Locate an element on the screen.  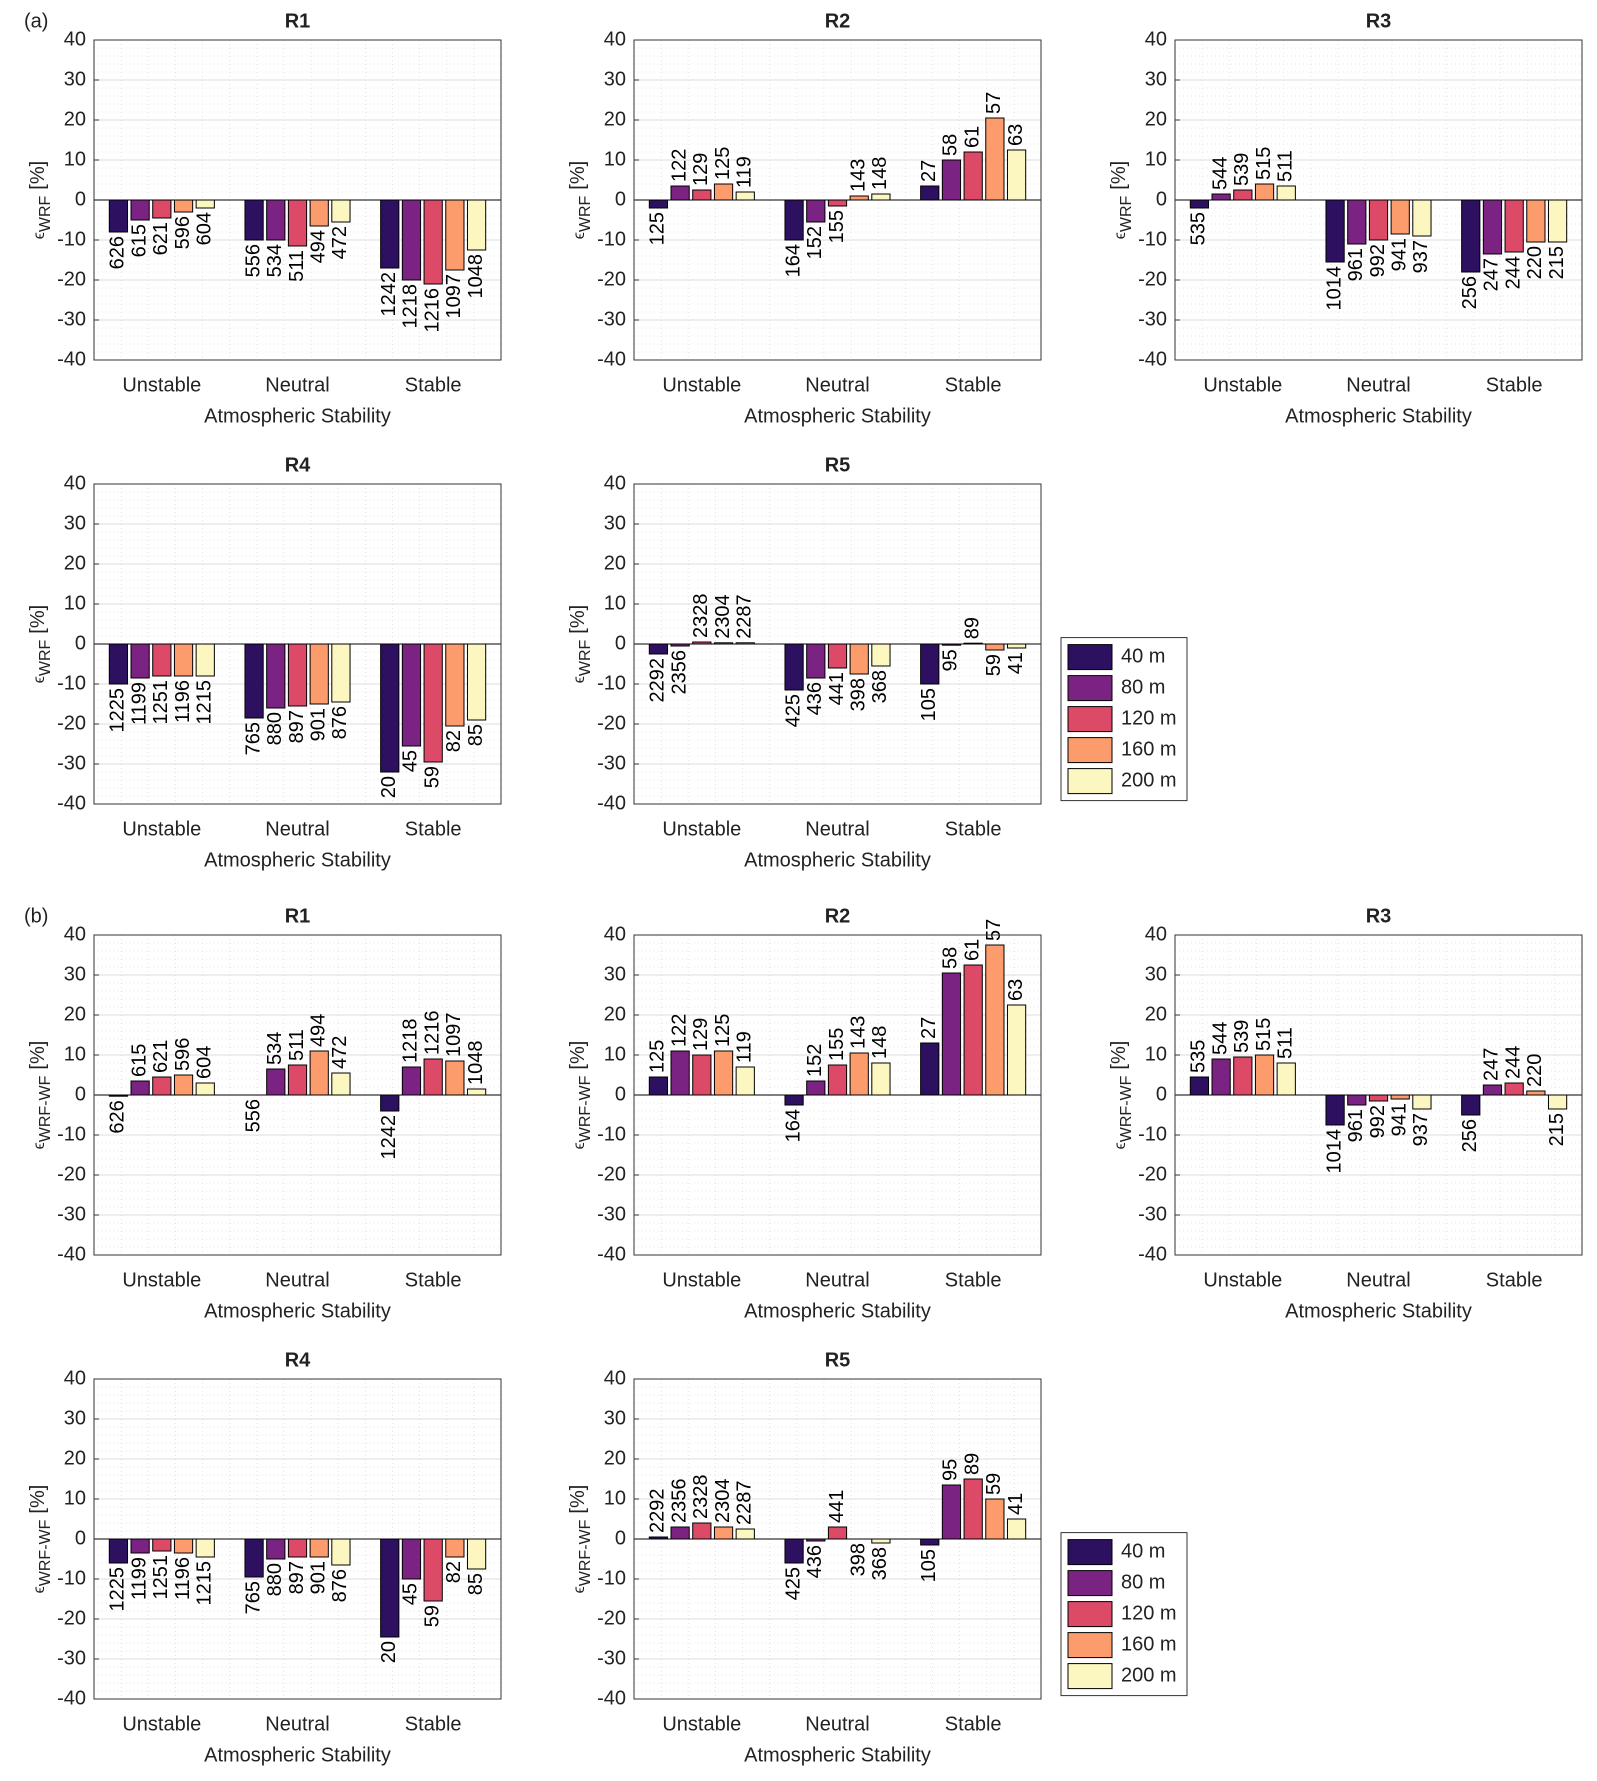
sample-count: 515 is located at coordinates (1264, 1034).